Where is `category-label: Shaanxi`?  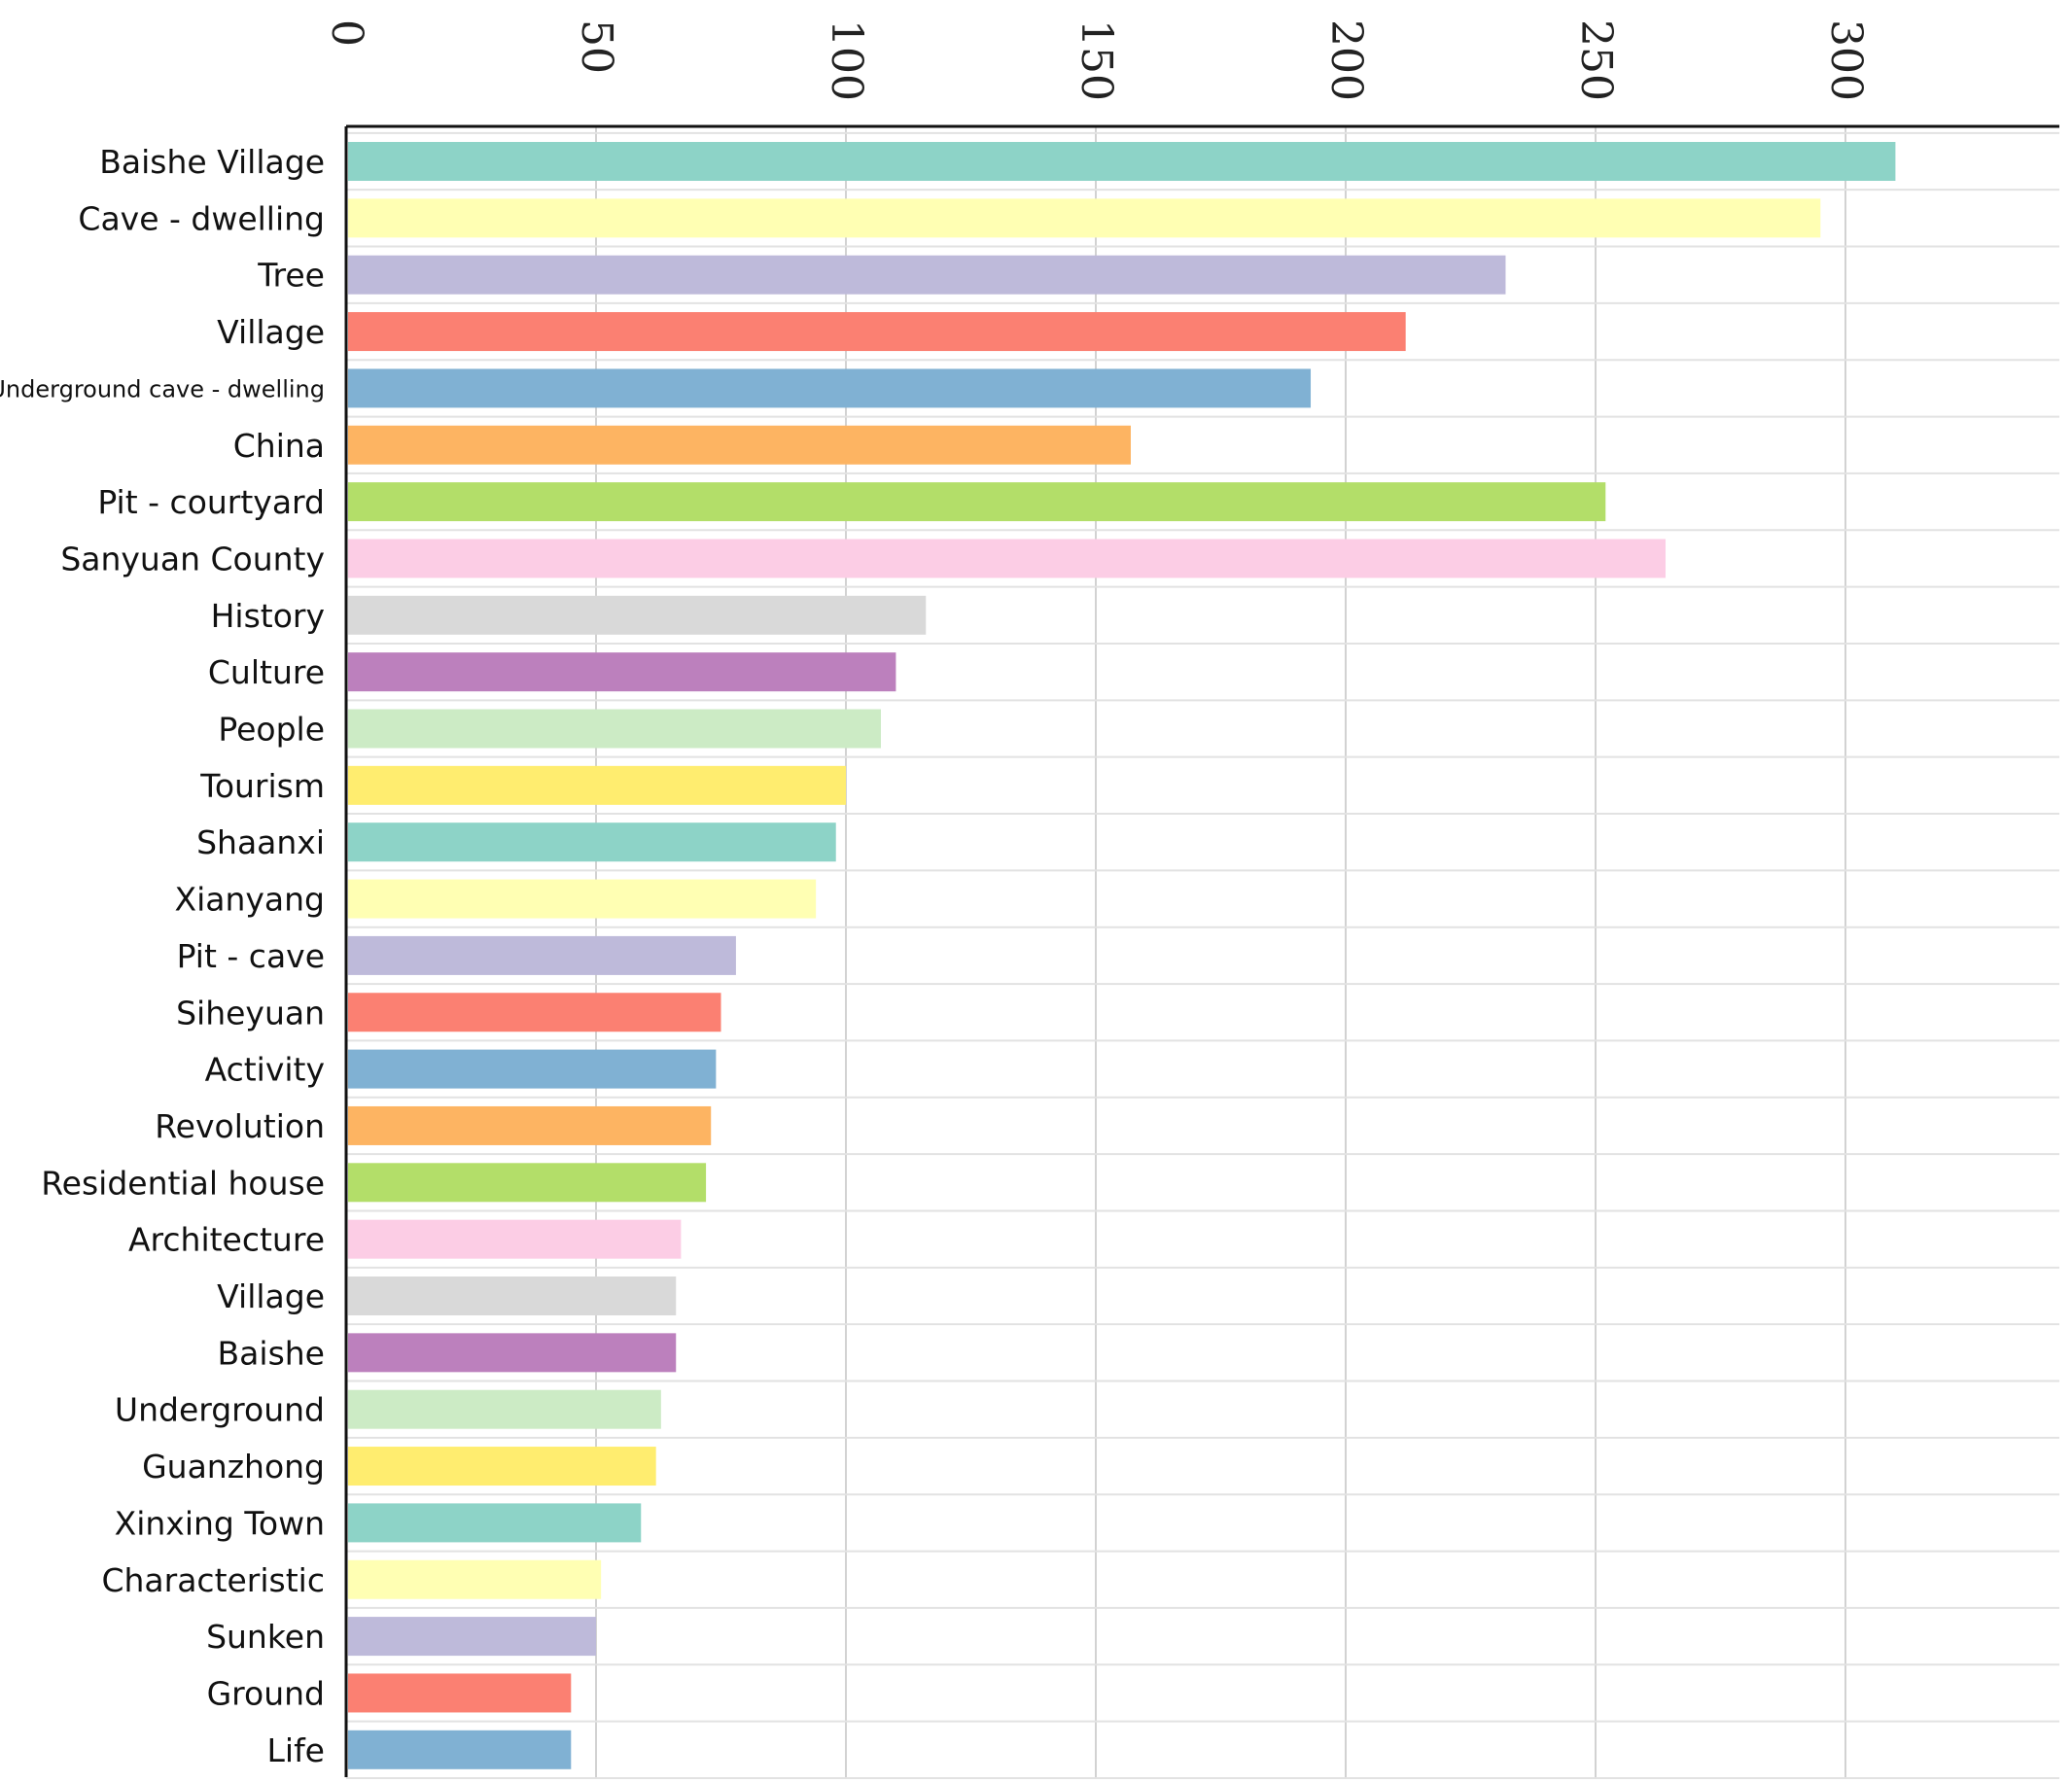
category-label: Shaanxi is located at coordinates (260, 842).